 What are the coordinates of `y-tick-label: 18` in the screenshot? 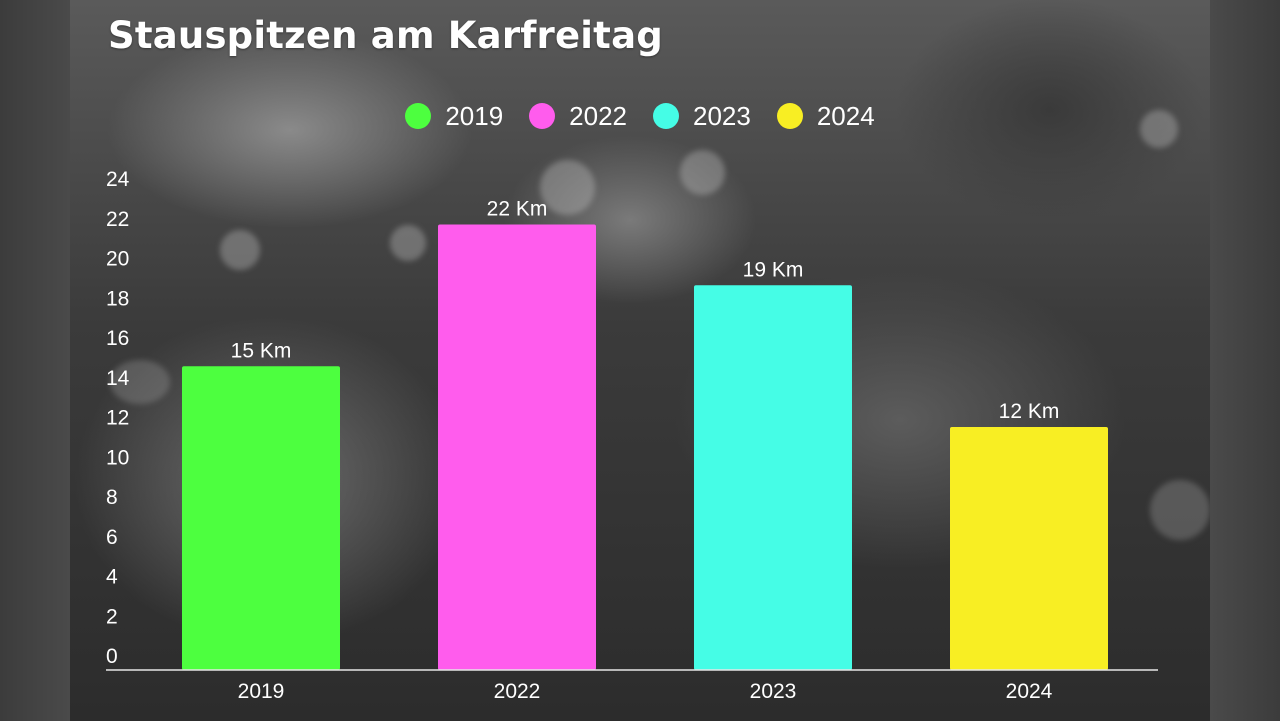 It's located at (117, 298).